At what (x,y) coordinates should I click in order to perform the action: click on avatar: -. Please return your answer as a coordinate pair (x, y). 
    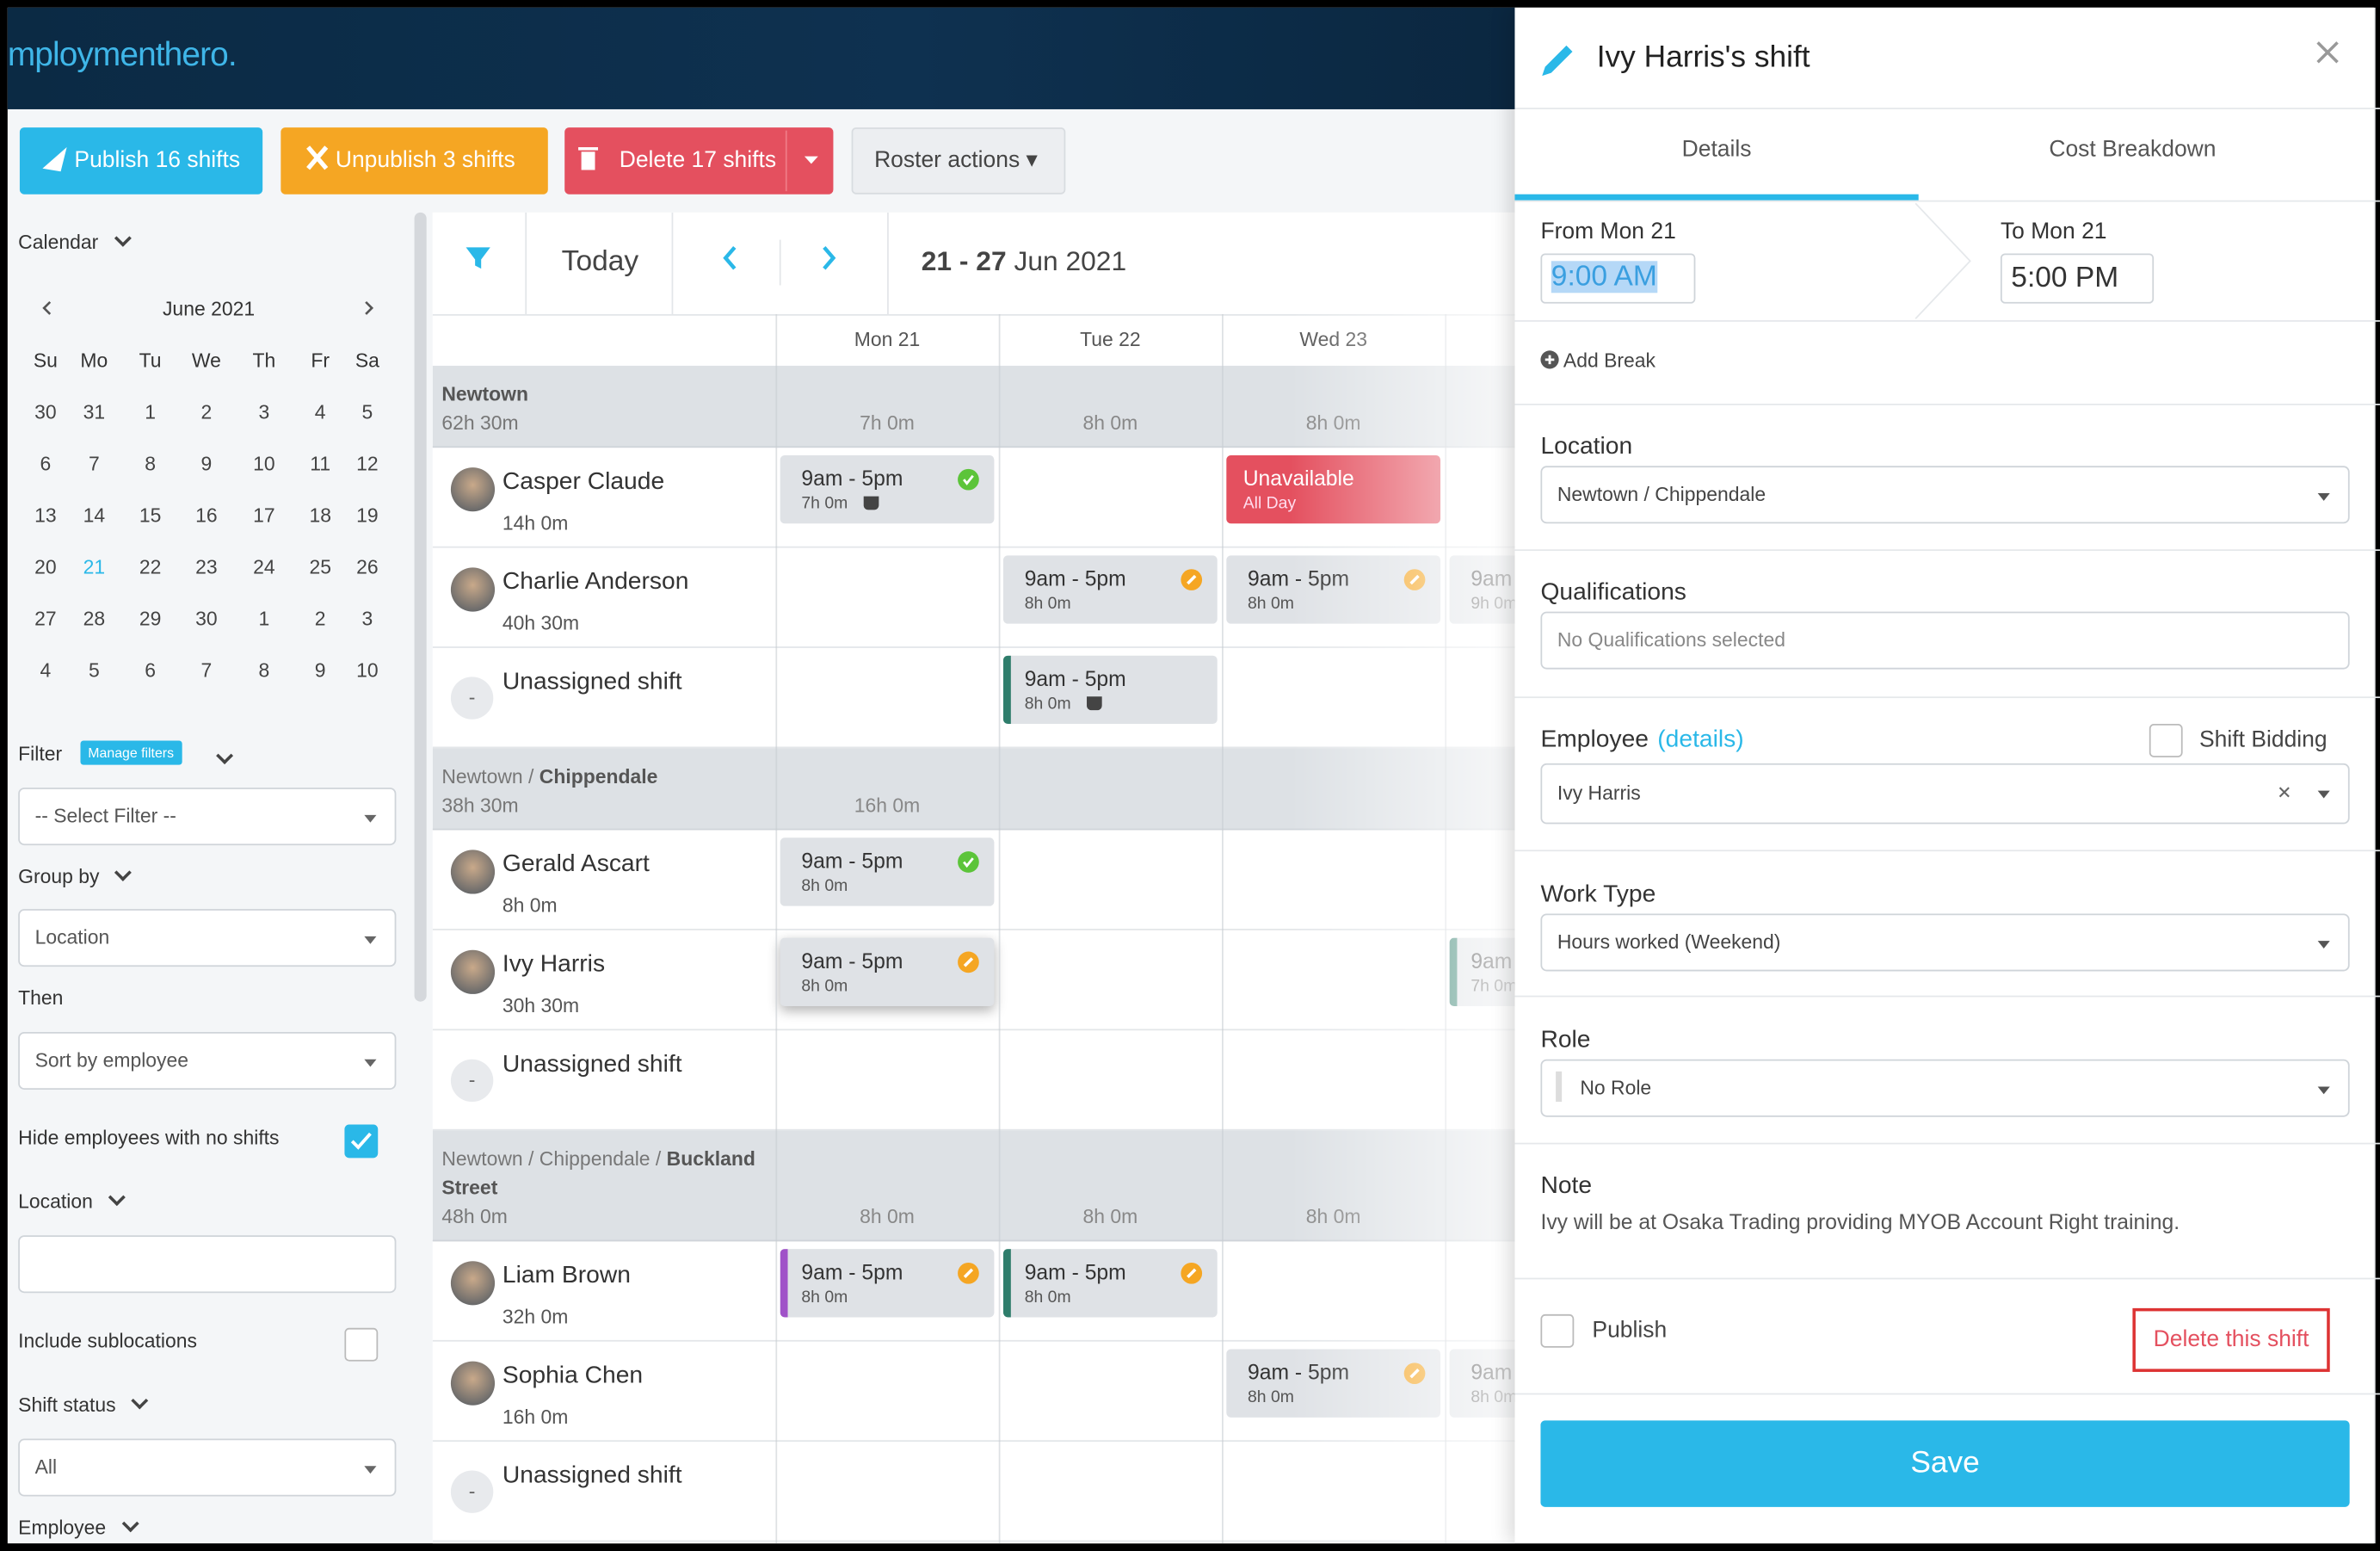
    Looking at the image, I should click on (472, 698).